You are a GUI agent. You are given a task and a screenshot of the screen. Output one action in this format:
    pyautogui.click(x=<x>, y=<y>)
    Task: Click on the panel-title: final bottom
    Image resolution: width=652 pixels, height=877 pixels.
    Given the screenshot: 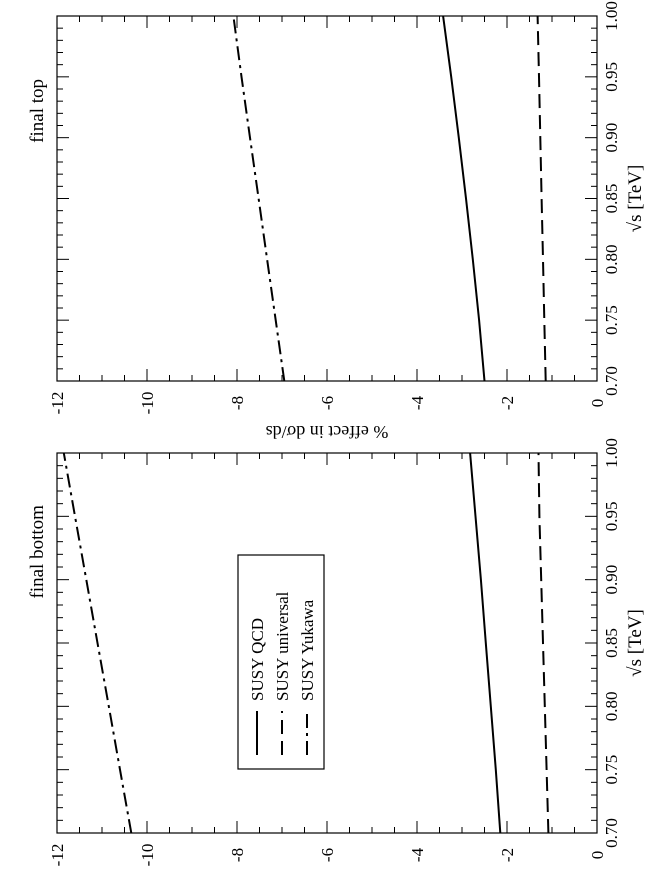 What is the action you would take?
    pyautogui.click(x=37, y=552)
    